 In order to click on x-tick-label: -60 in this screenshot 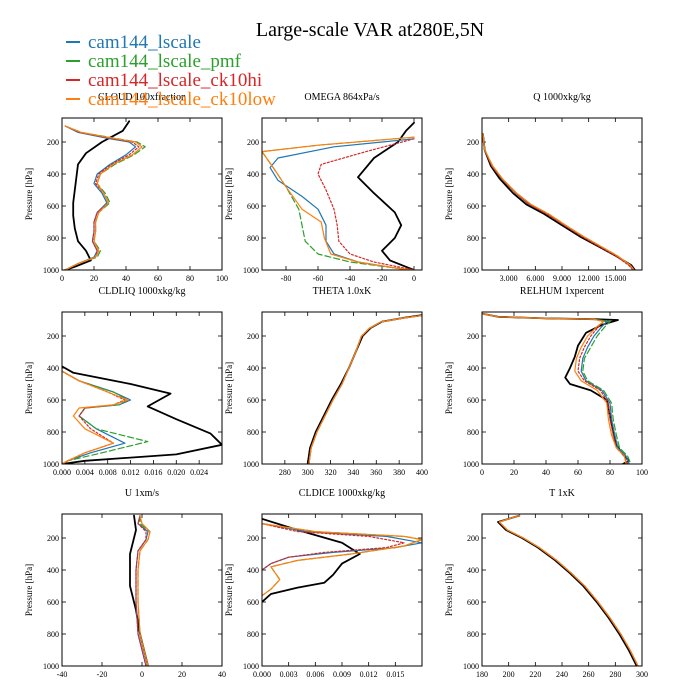, I will do `click(318, 278)`.